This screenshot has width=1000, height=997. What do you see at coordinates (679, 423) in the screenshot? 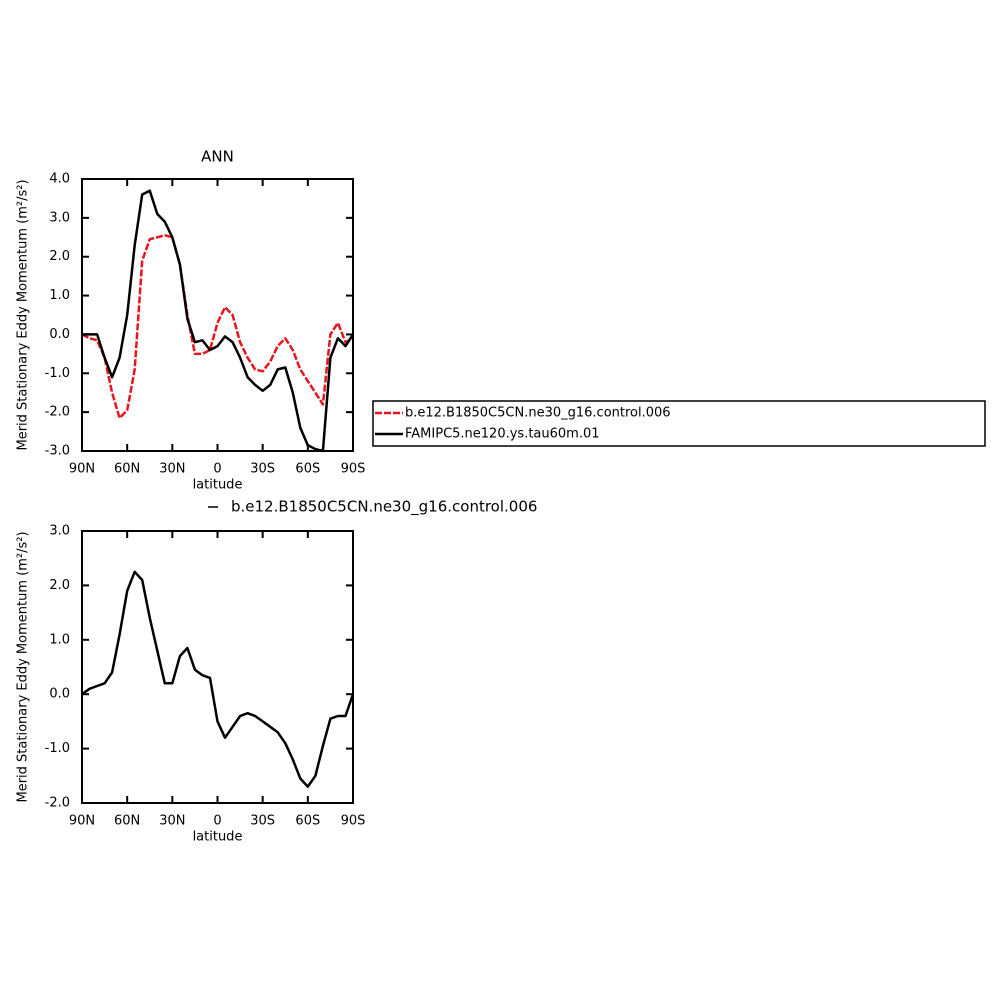
I see `legend-box` at bounding box center [679, 423].